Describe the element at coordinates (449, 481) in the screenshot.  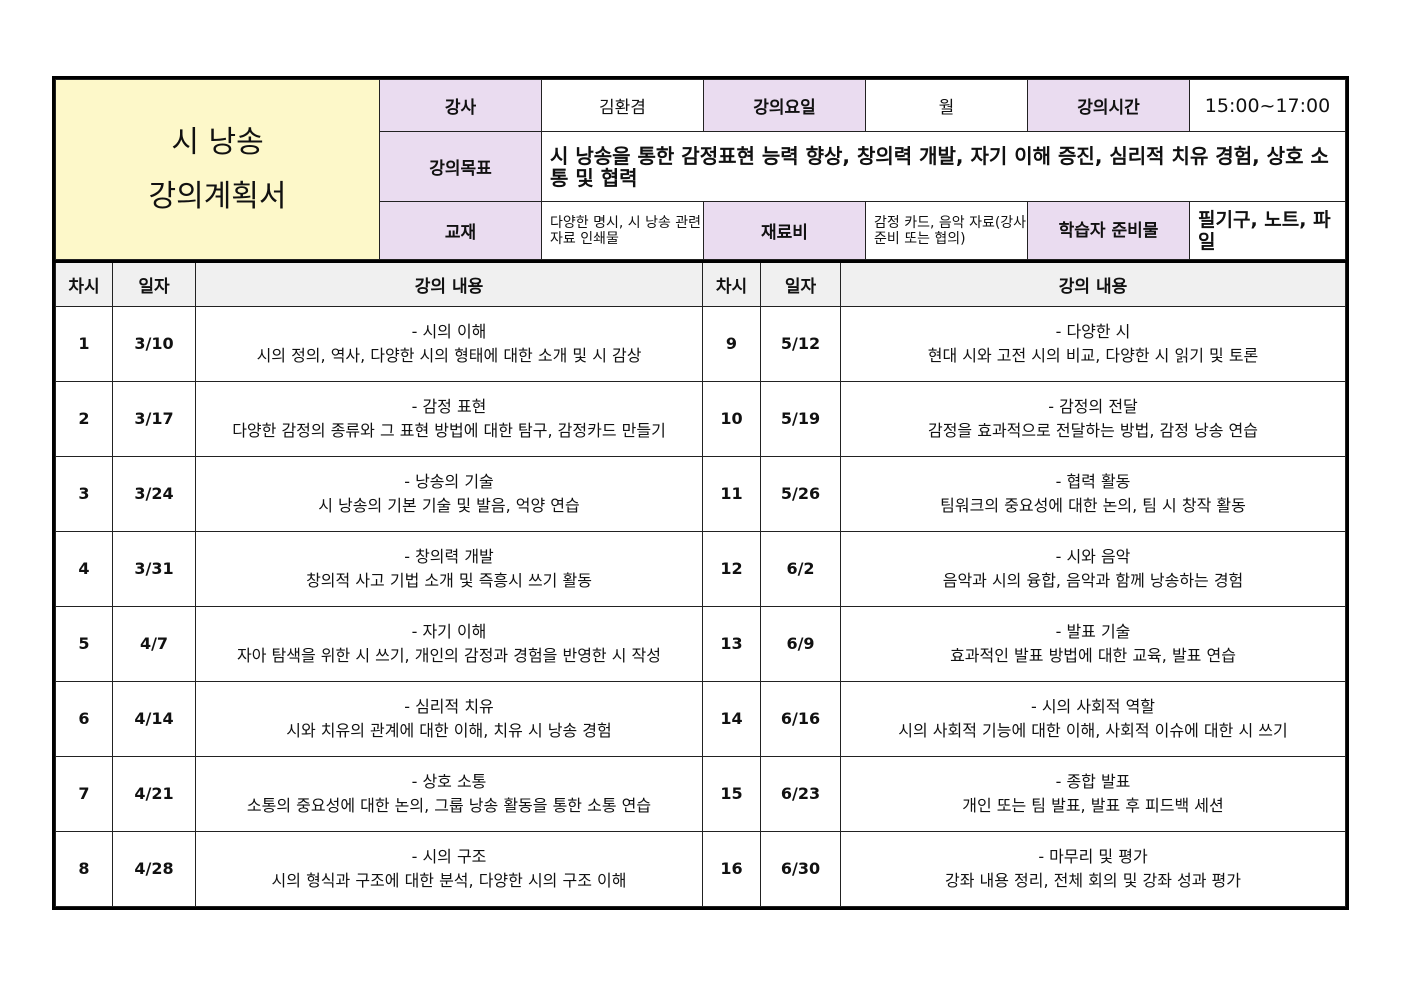
I see `session-topic: - 낭송의 기술` at that location.